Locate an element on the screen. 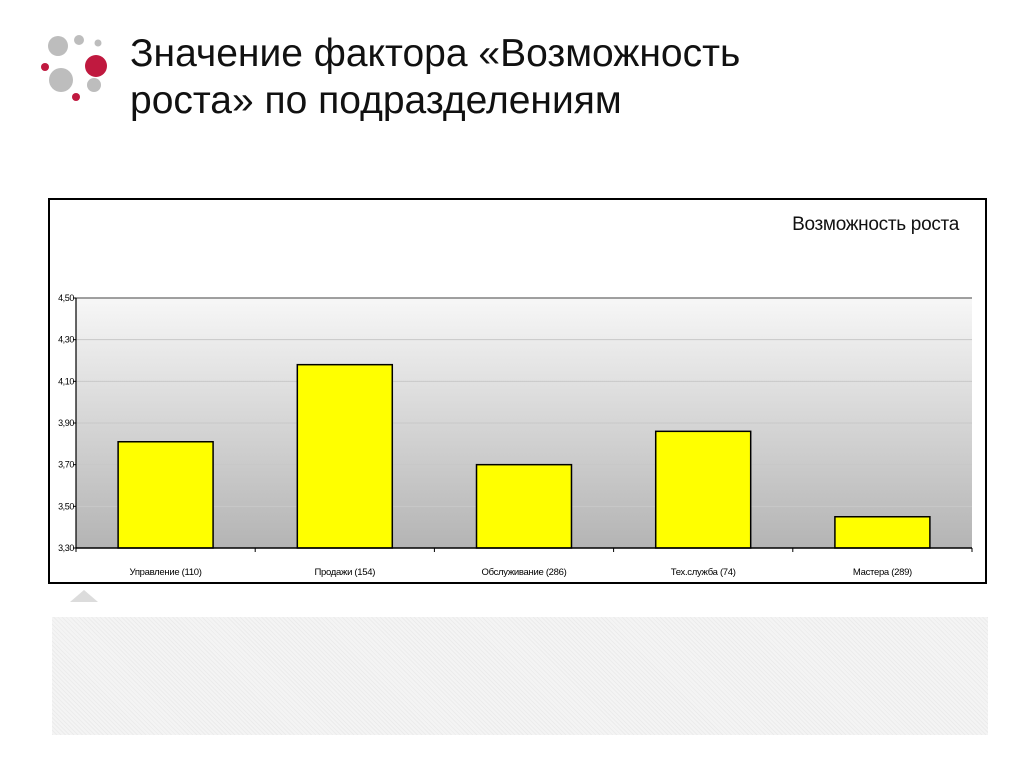 This screenshot has width=1024, height=768. logo-dot-gray-mid is located at coordinates (61, 80).